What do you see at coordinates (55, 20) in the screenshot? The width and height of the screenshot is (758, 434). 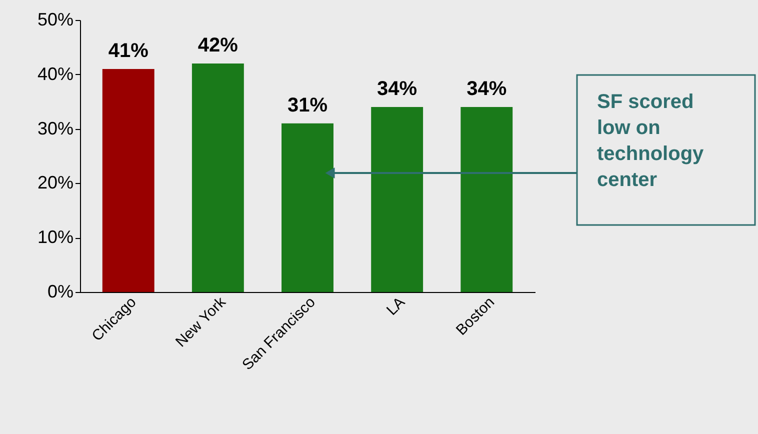 I see `y-tick-label: 50%` at bounding box center [55, 20].